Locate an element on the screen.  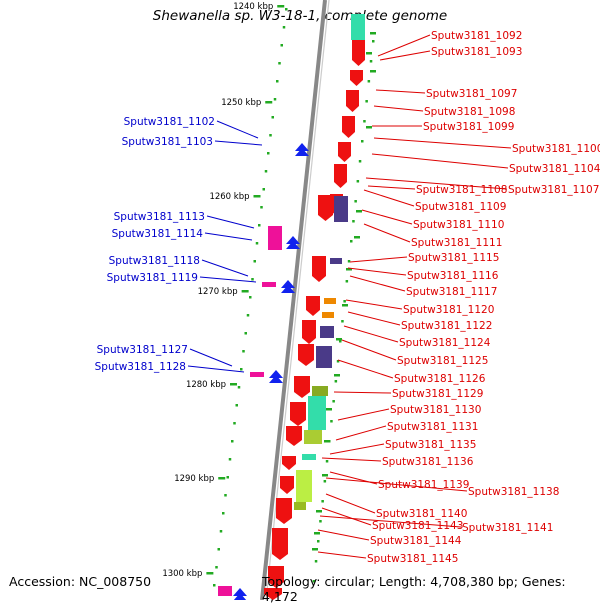
accession-label: Accession: NC_008750 is located at coordinates (80, 581).